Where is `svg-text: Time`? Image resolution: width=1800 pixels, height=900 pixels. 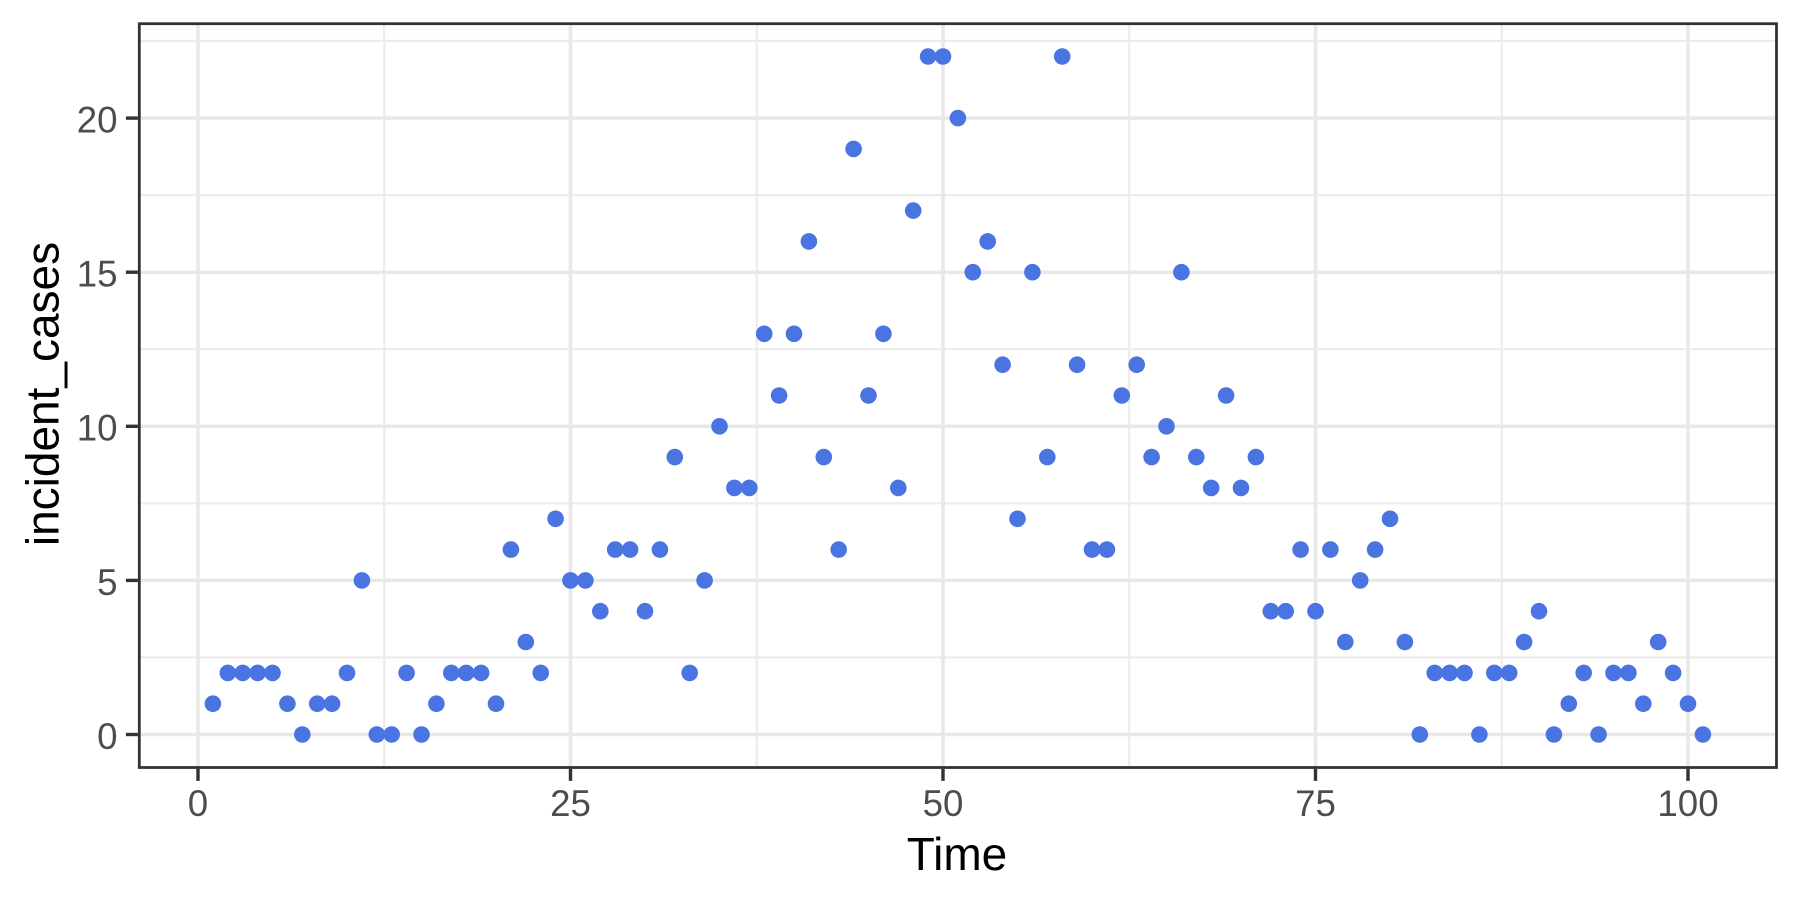 svg-text: Time is located at coordinates (957, 854).